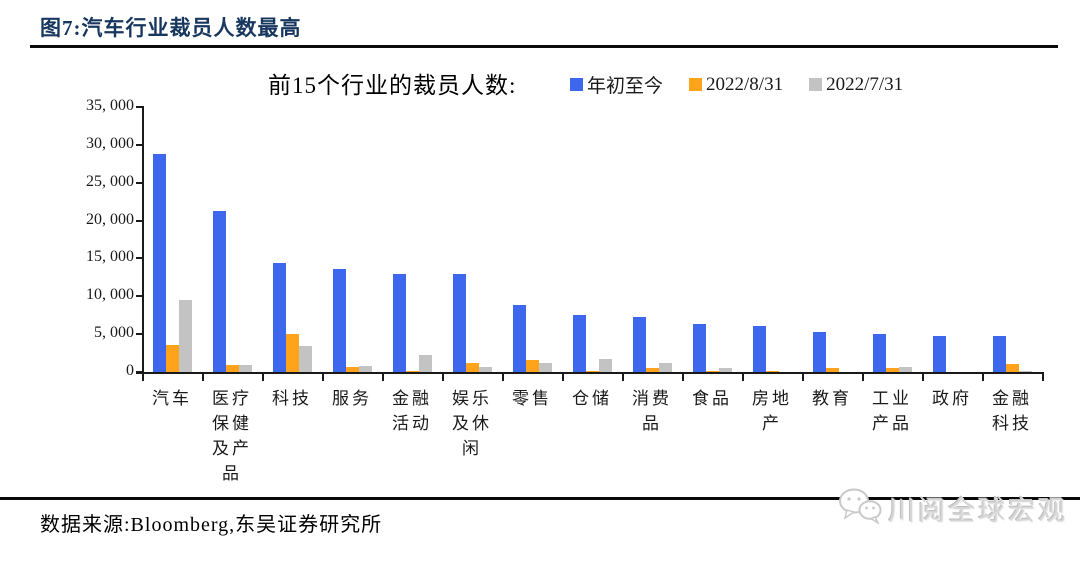 This screenshot has width=1080, height=562. What do you see at coordinates (392, 85) in the screenshot?
I see `chart-title: 前15个行业的裁员人数:` at bounding box center [392, 85].